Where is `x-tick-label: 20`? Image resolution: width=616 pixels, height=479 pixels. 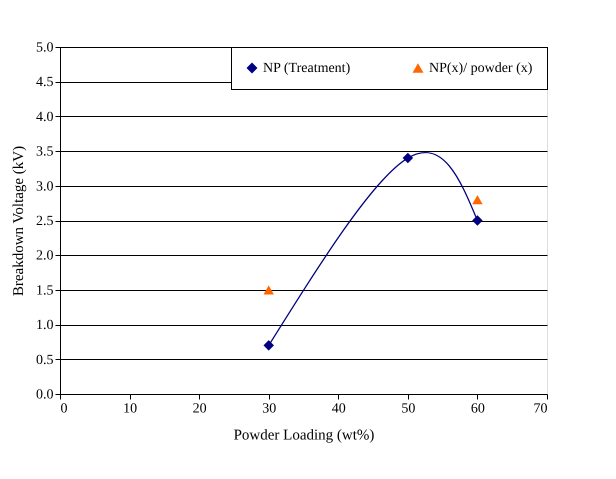
x-tick-label: 20 is located at coordinates (199, 409).